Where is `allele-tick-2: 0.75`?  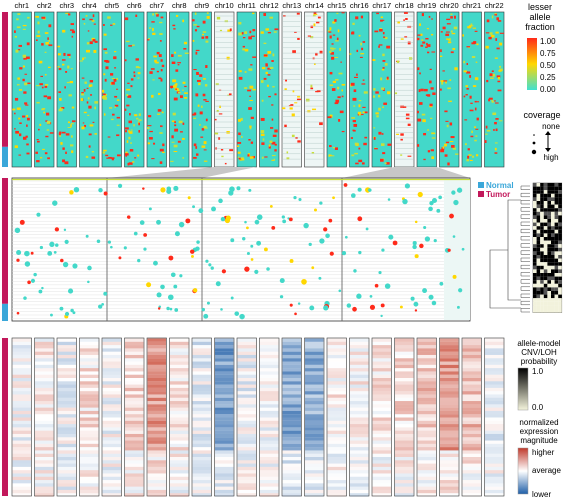
allele-tick-2: 0.75 is located at coordinates (548, 53).